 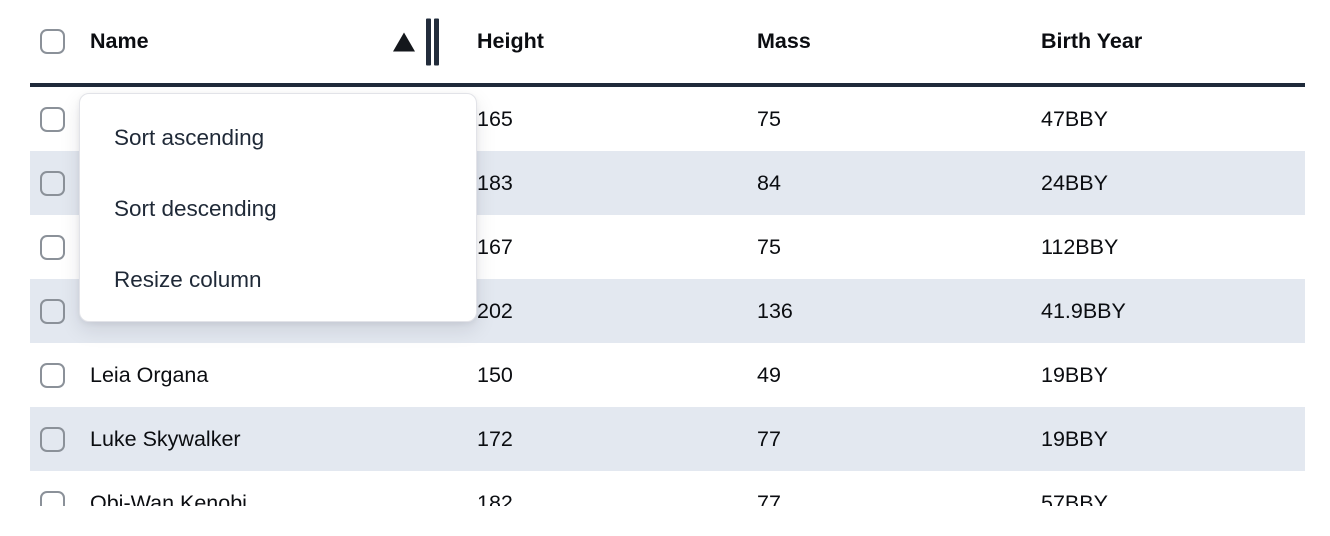 I want to click on menu-item-sort-descending: Sort descending, so click(x=195, y=208).